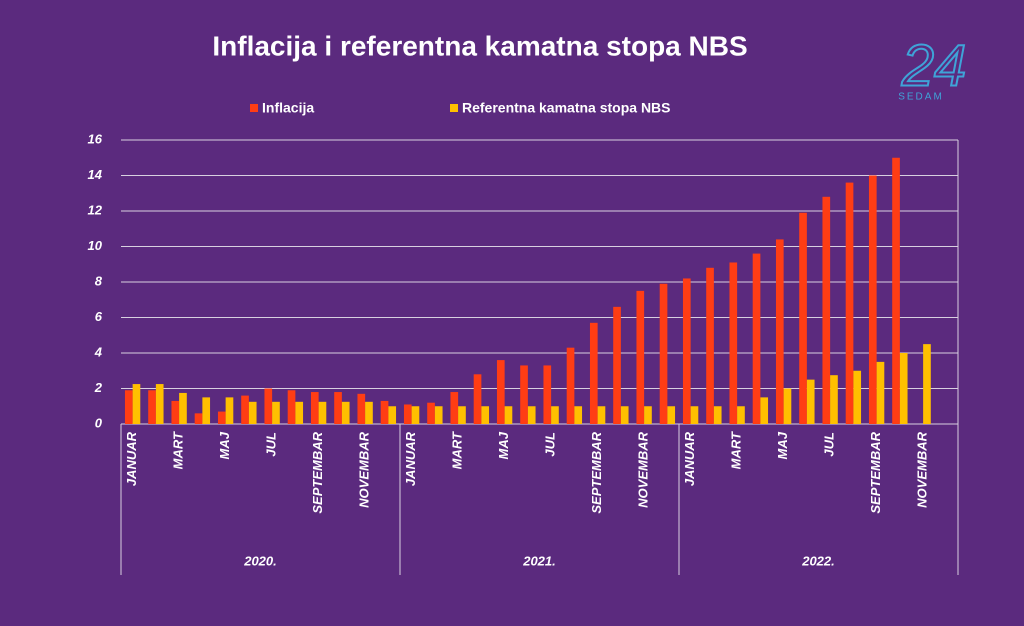 This screenshot has height=626, width=1024. Describe the element at coordinates (921, 97) in the screenshot. I see `logo-subtext: SEDAM` at that location.